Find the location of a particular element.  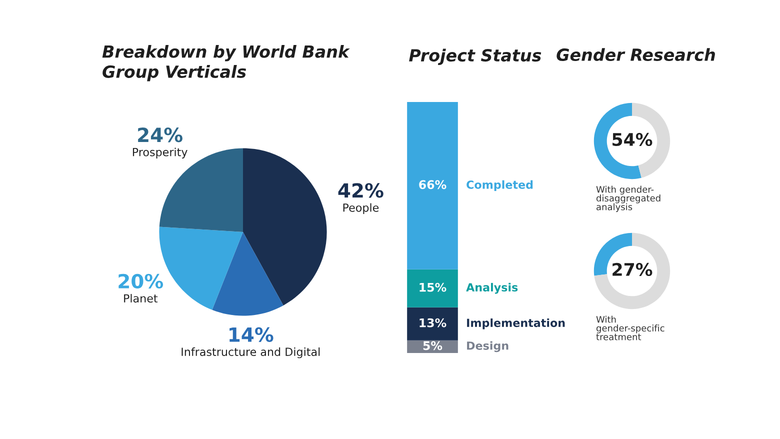

series-label: Design is located at coordinates (487, 346).